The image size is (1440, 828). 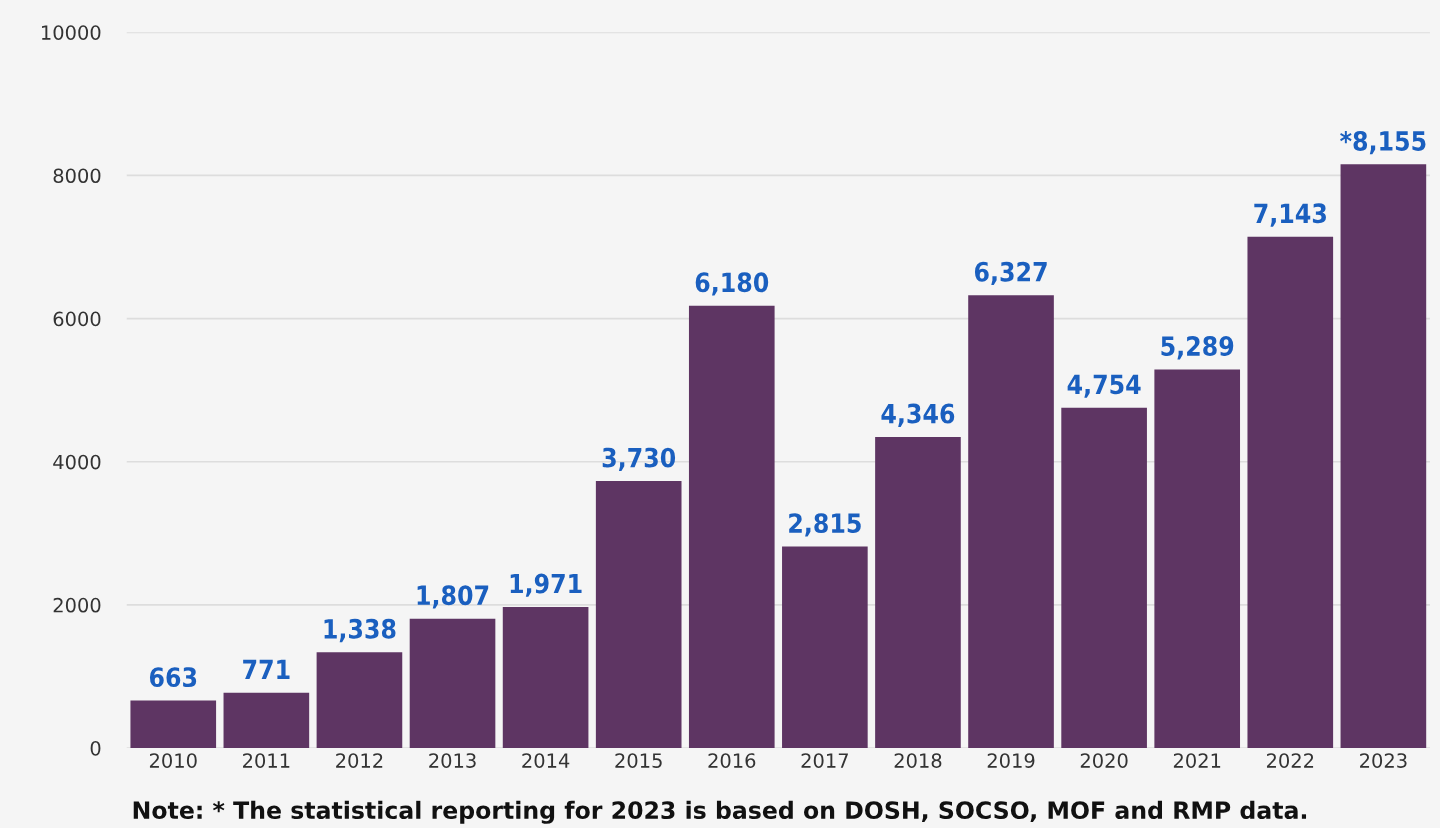 I want to click on data-label: 6,180, so click(x=732, y=284).